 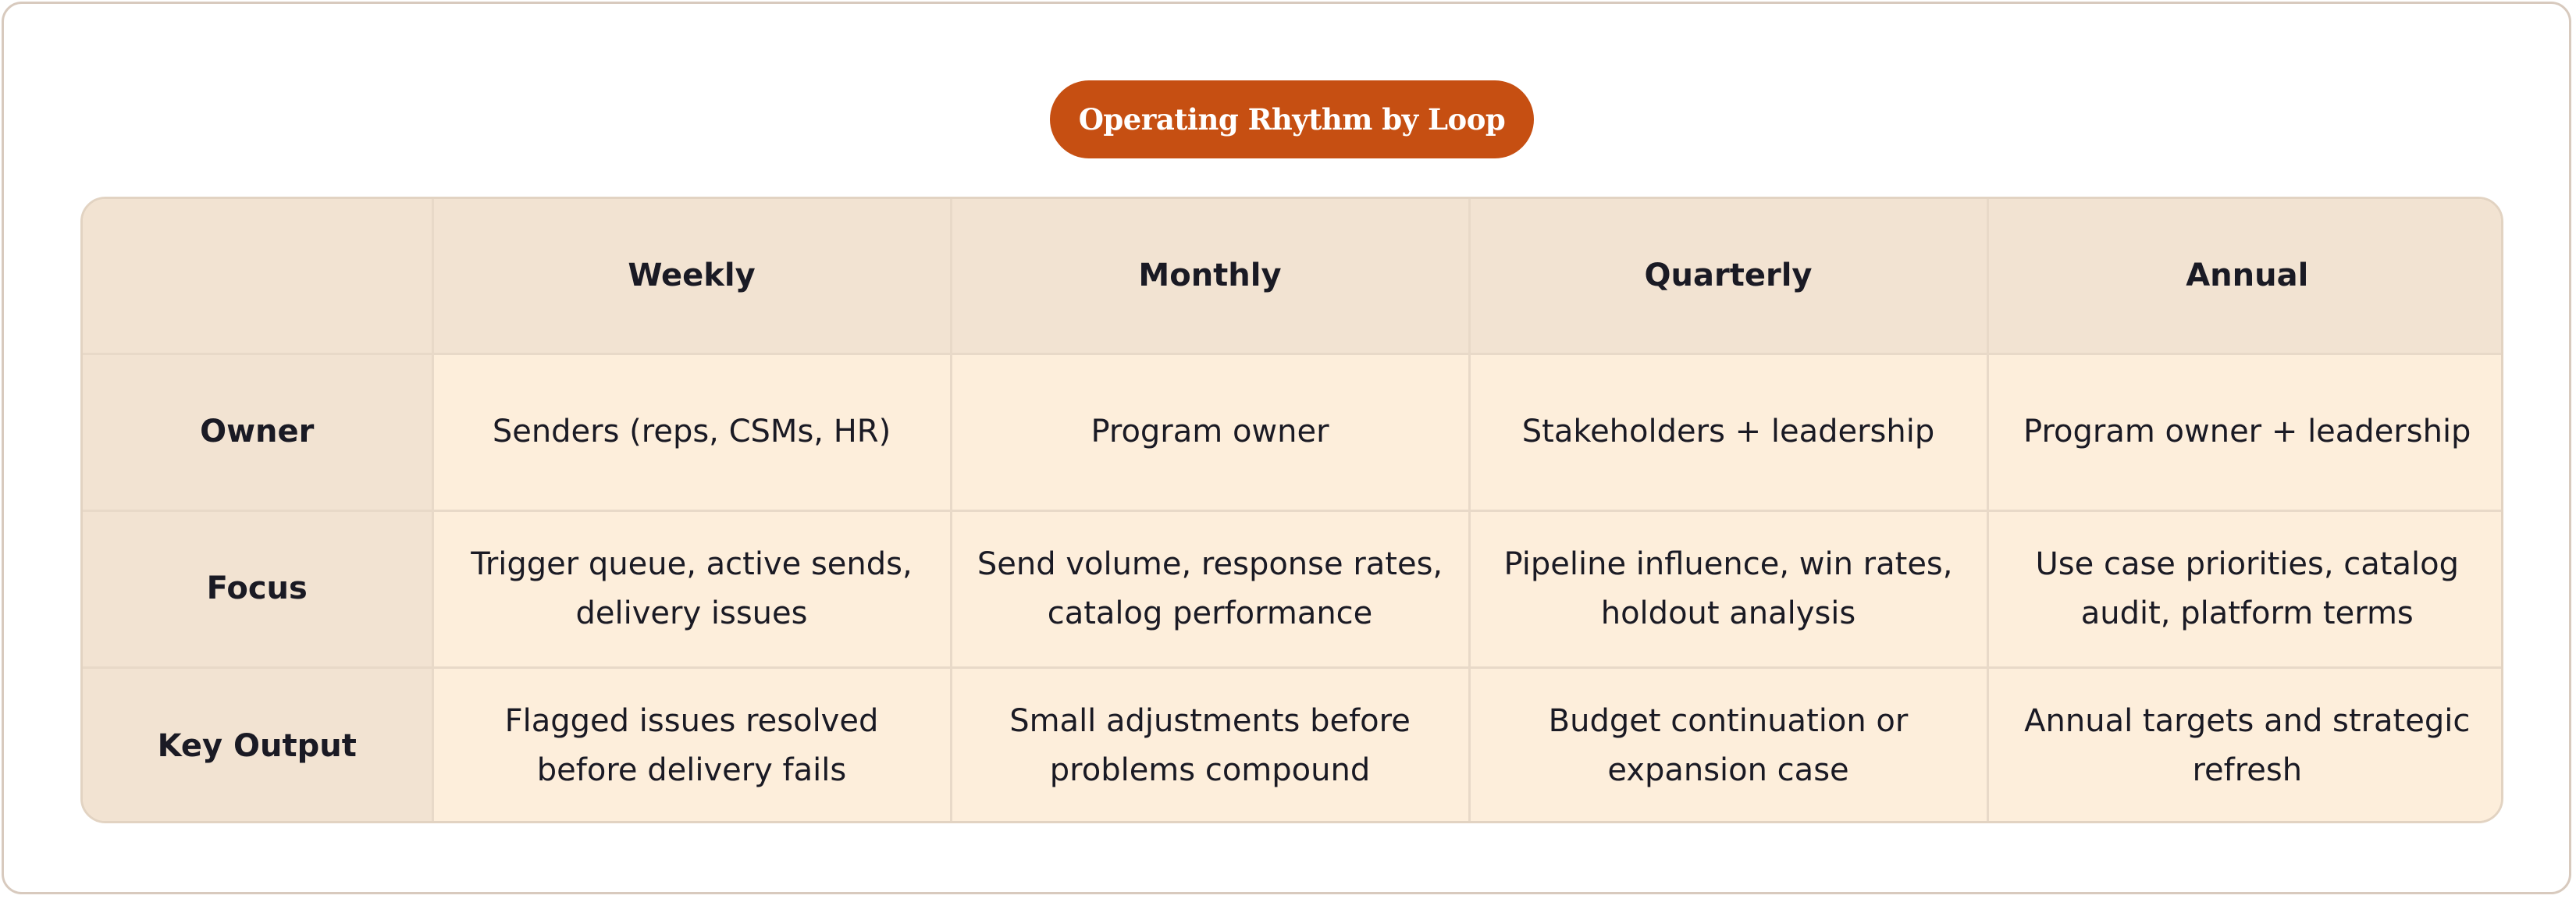 I want to click on column-header-quarterly: Quarterly, so click(x=1728, y=277).